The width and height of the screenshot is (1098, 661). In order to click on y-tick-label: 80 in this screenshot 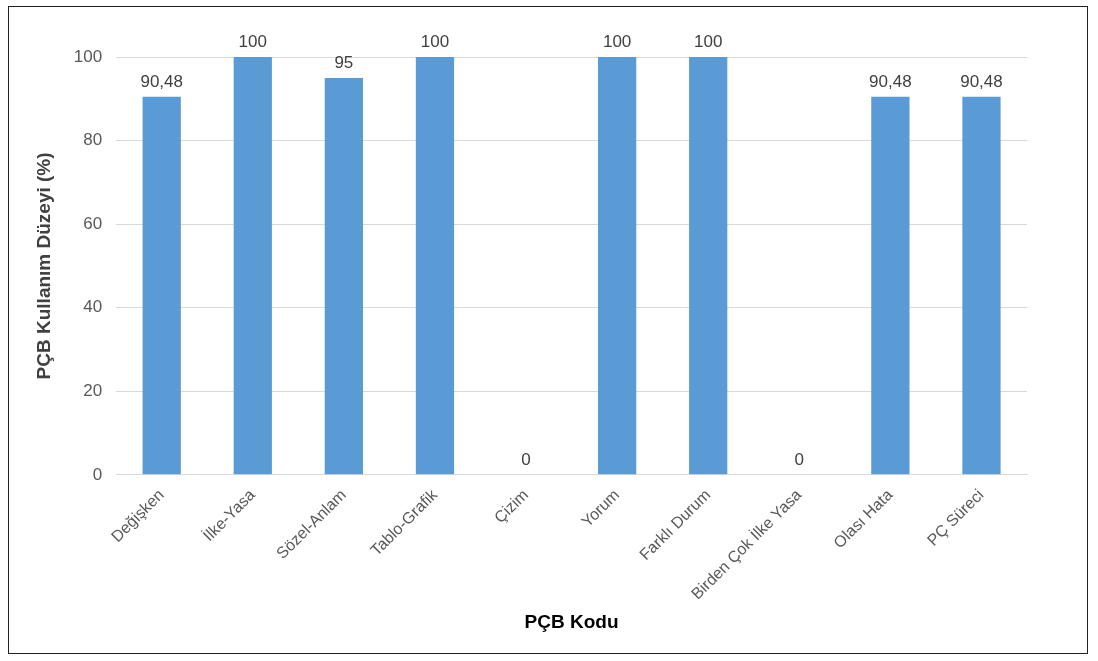, I will do `click(93, 140)`.